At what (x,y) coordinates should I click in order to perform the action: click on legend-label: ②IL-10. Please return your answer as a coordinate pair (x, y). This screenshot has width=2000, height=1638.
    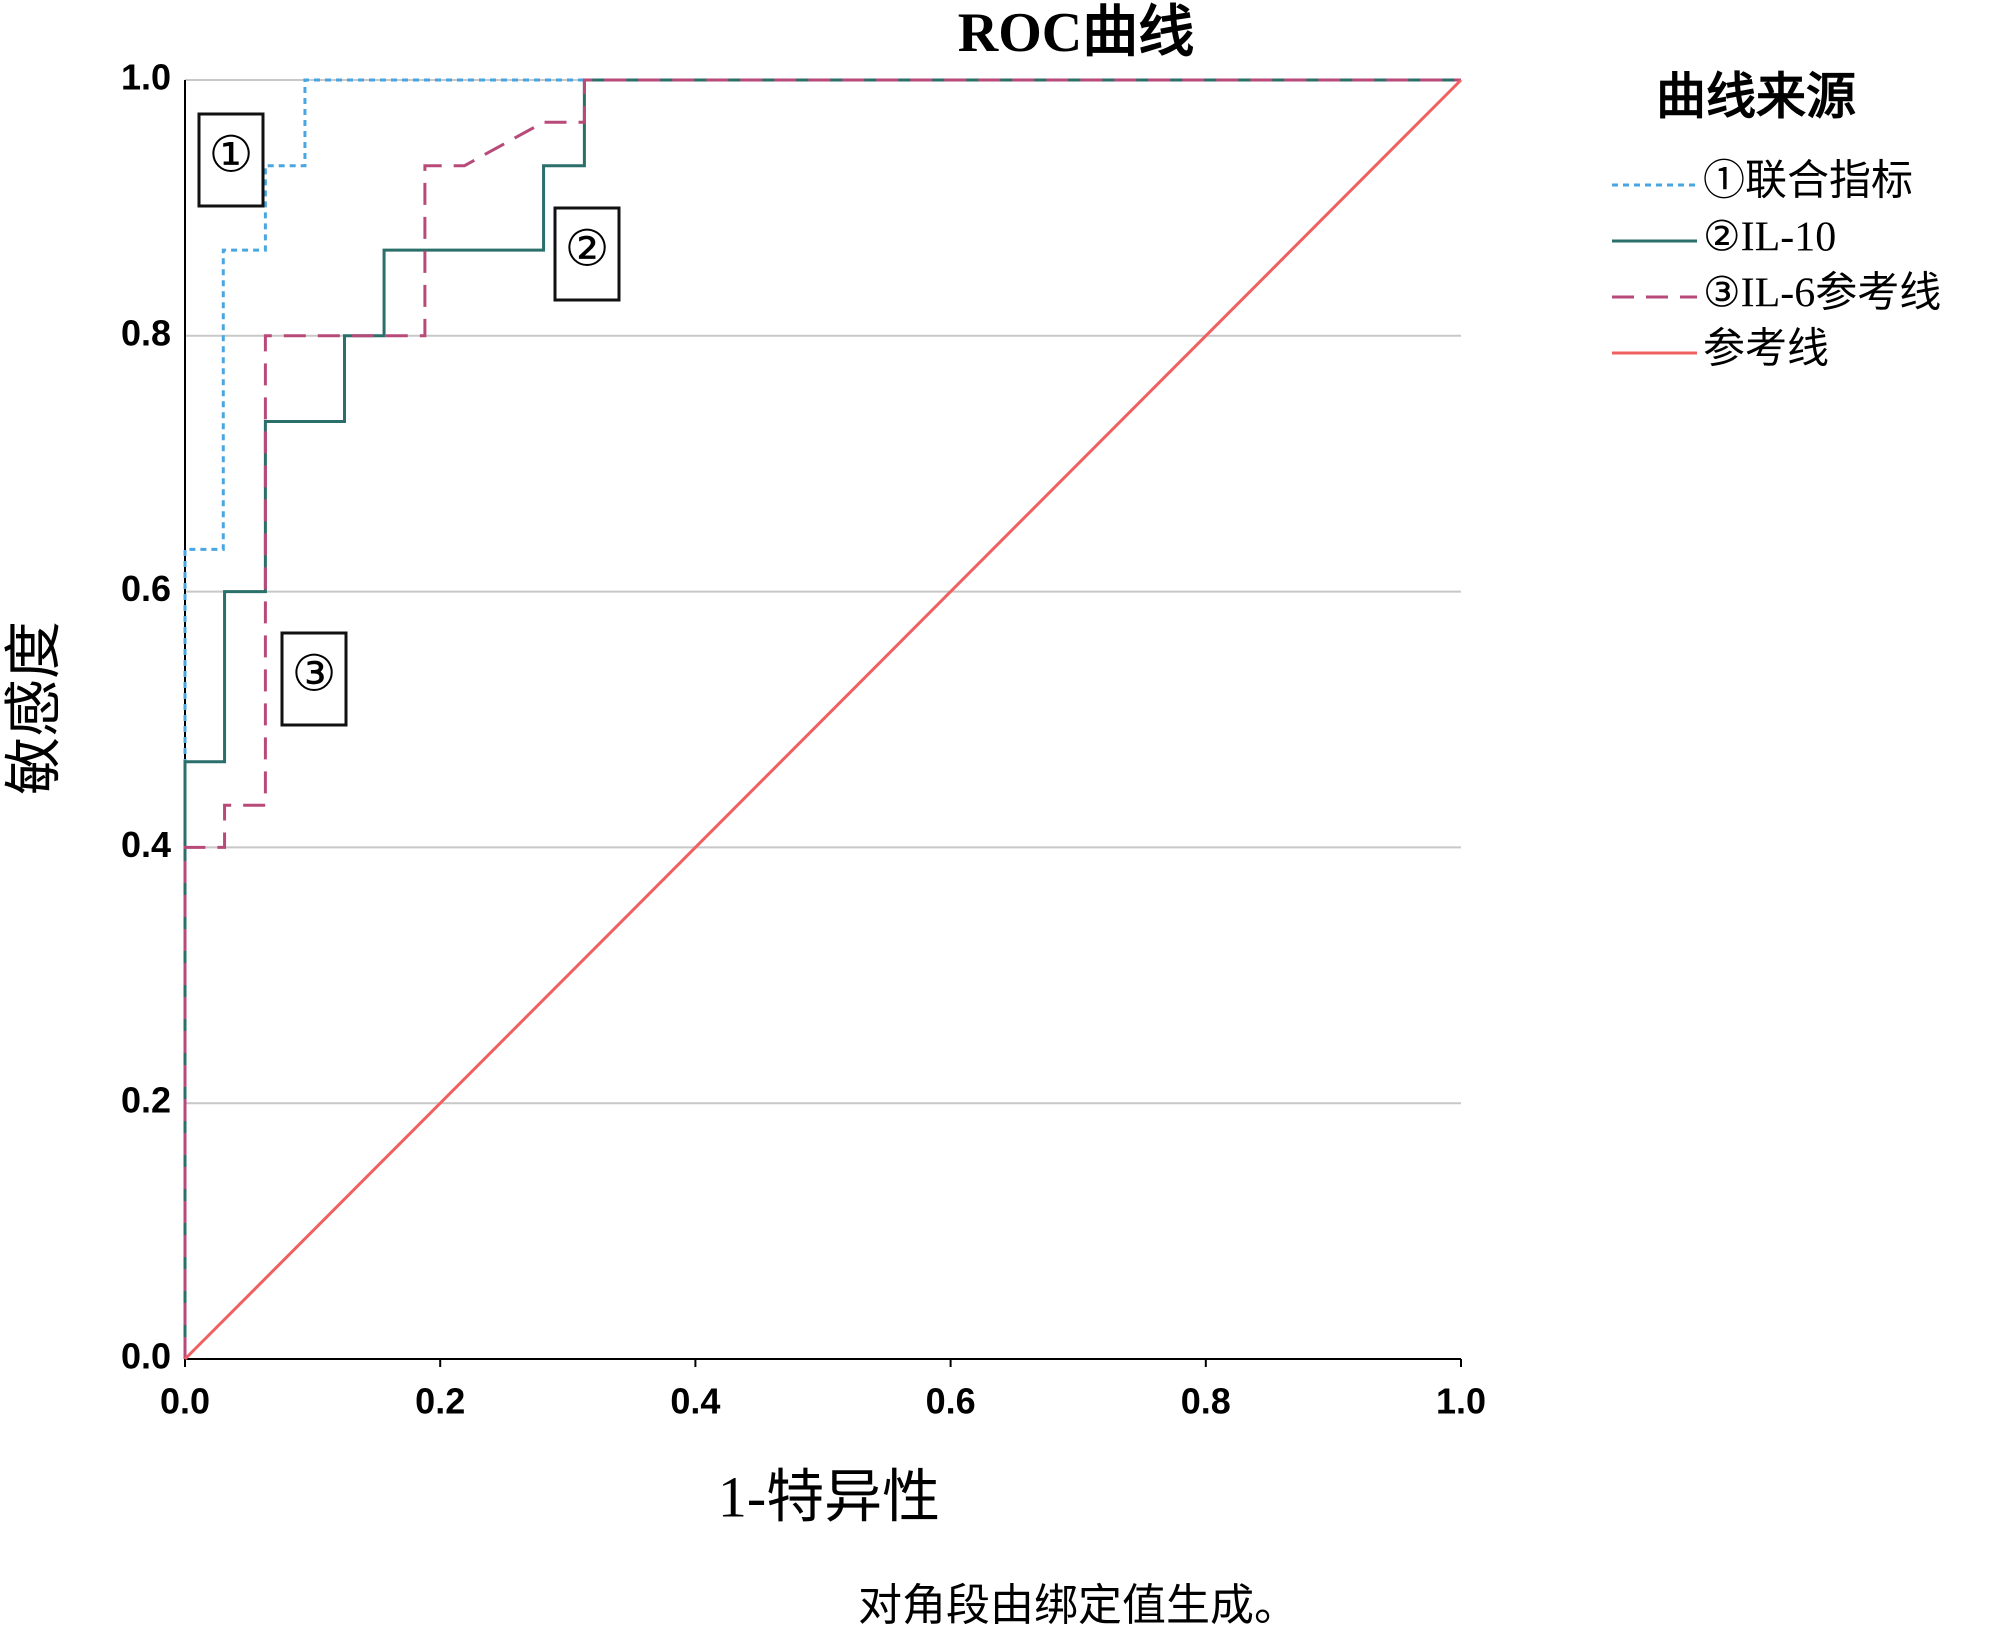
    Looking at the image, I should click on (1769, 238).